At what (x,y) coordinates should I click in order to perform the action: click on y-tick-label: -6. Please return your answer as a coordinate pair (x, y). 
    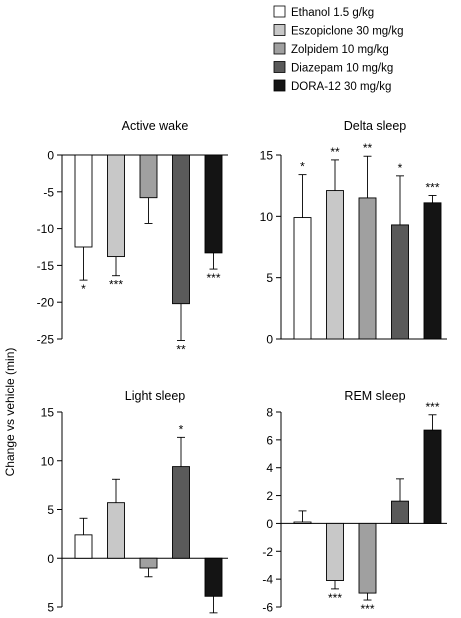
    Looking at the image, I should click on (267, 608).